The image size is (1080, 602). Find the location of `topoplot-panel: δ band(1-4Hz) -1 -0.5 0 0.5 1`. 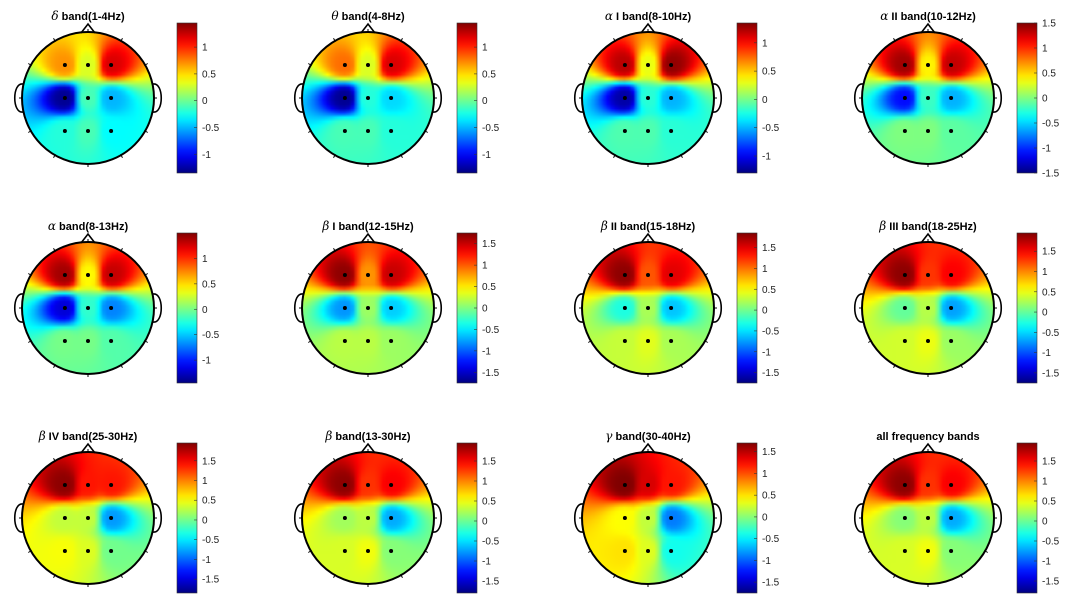

topoplot-panel: δ band(1-4Hz) -1 -0.5 0 0.5 1 is located at coordinates (116, 91).